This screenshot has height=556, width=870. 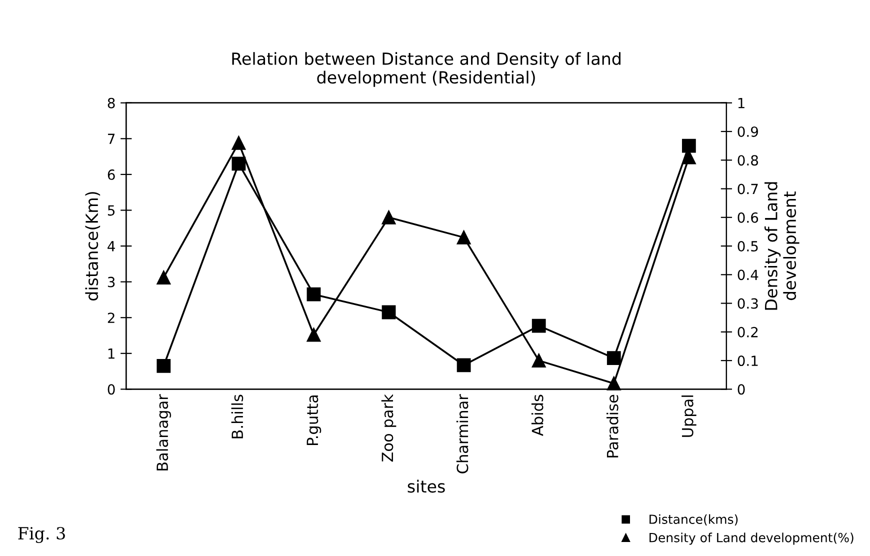 What do you see at coordinates (748, 160) in the screenshot?
I see `y2-tick-label: 0.8` at bounding box center [748, 160].